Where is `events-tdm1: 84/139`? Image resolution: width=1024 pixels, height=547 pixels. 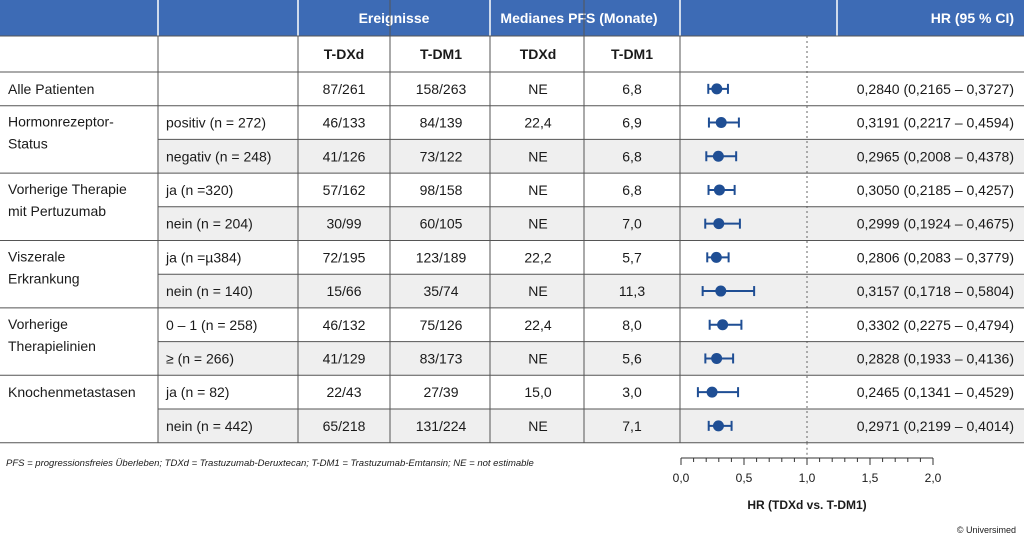
events-tdm1: 84/139 is located at coordinates (441, 123).